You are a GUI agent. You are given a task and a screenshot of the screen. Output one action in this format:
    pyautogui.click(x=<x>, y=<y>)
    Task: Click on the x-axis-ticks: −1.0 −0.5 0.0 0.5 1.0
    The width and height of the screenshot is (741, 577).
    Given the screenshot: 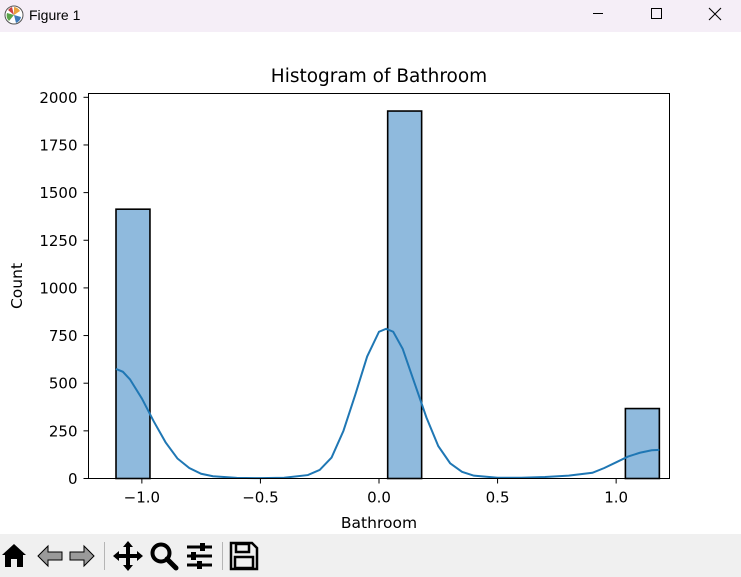 What is the action you would take?
    pyautogui.click(x=376, y=492)
    